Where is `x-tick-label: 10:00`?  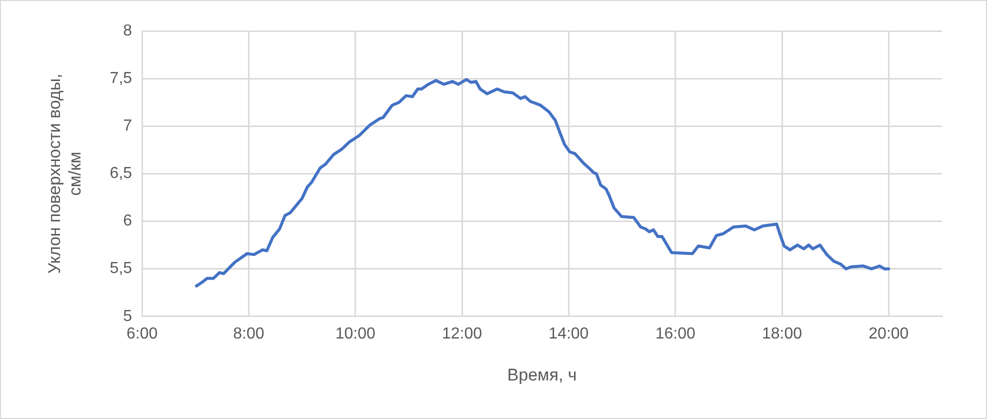 x-tick-label: 10:00 is located at coordinates (355, 333).